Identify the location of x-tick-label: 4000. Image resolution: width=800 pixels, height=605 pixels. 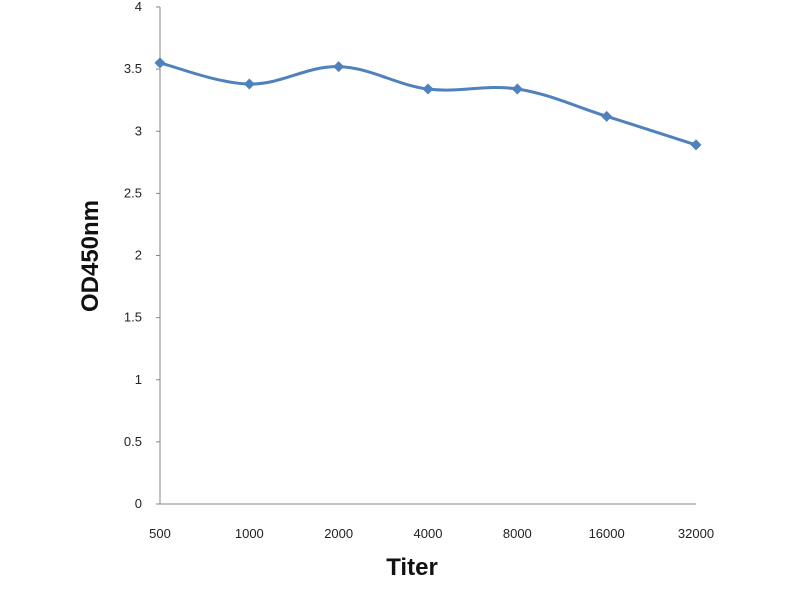
(428, 533).